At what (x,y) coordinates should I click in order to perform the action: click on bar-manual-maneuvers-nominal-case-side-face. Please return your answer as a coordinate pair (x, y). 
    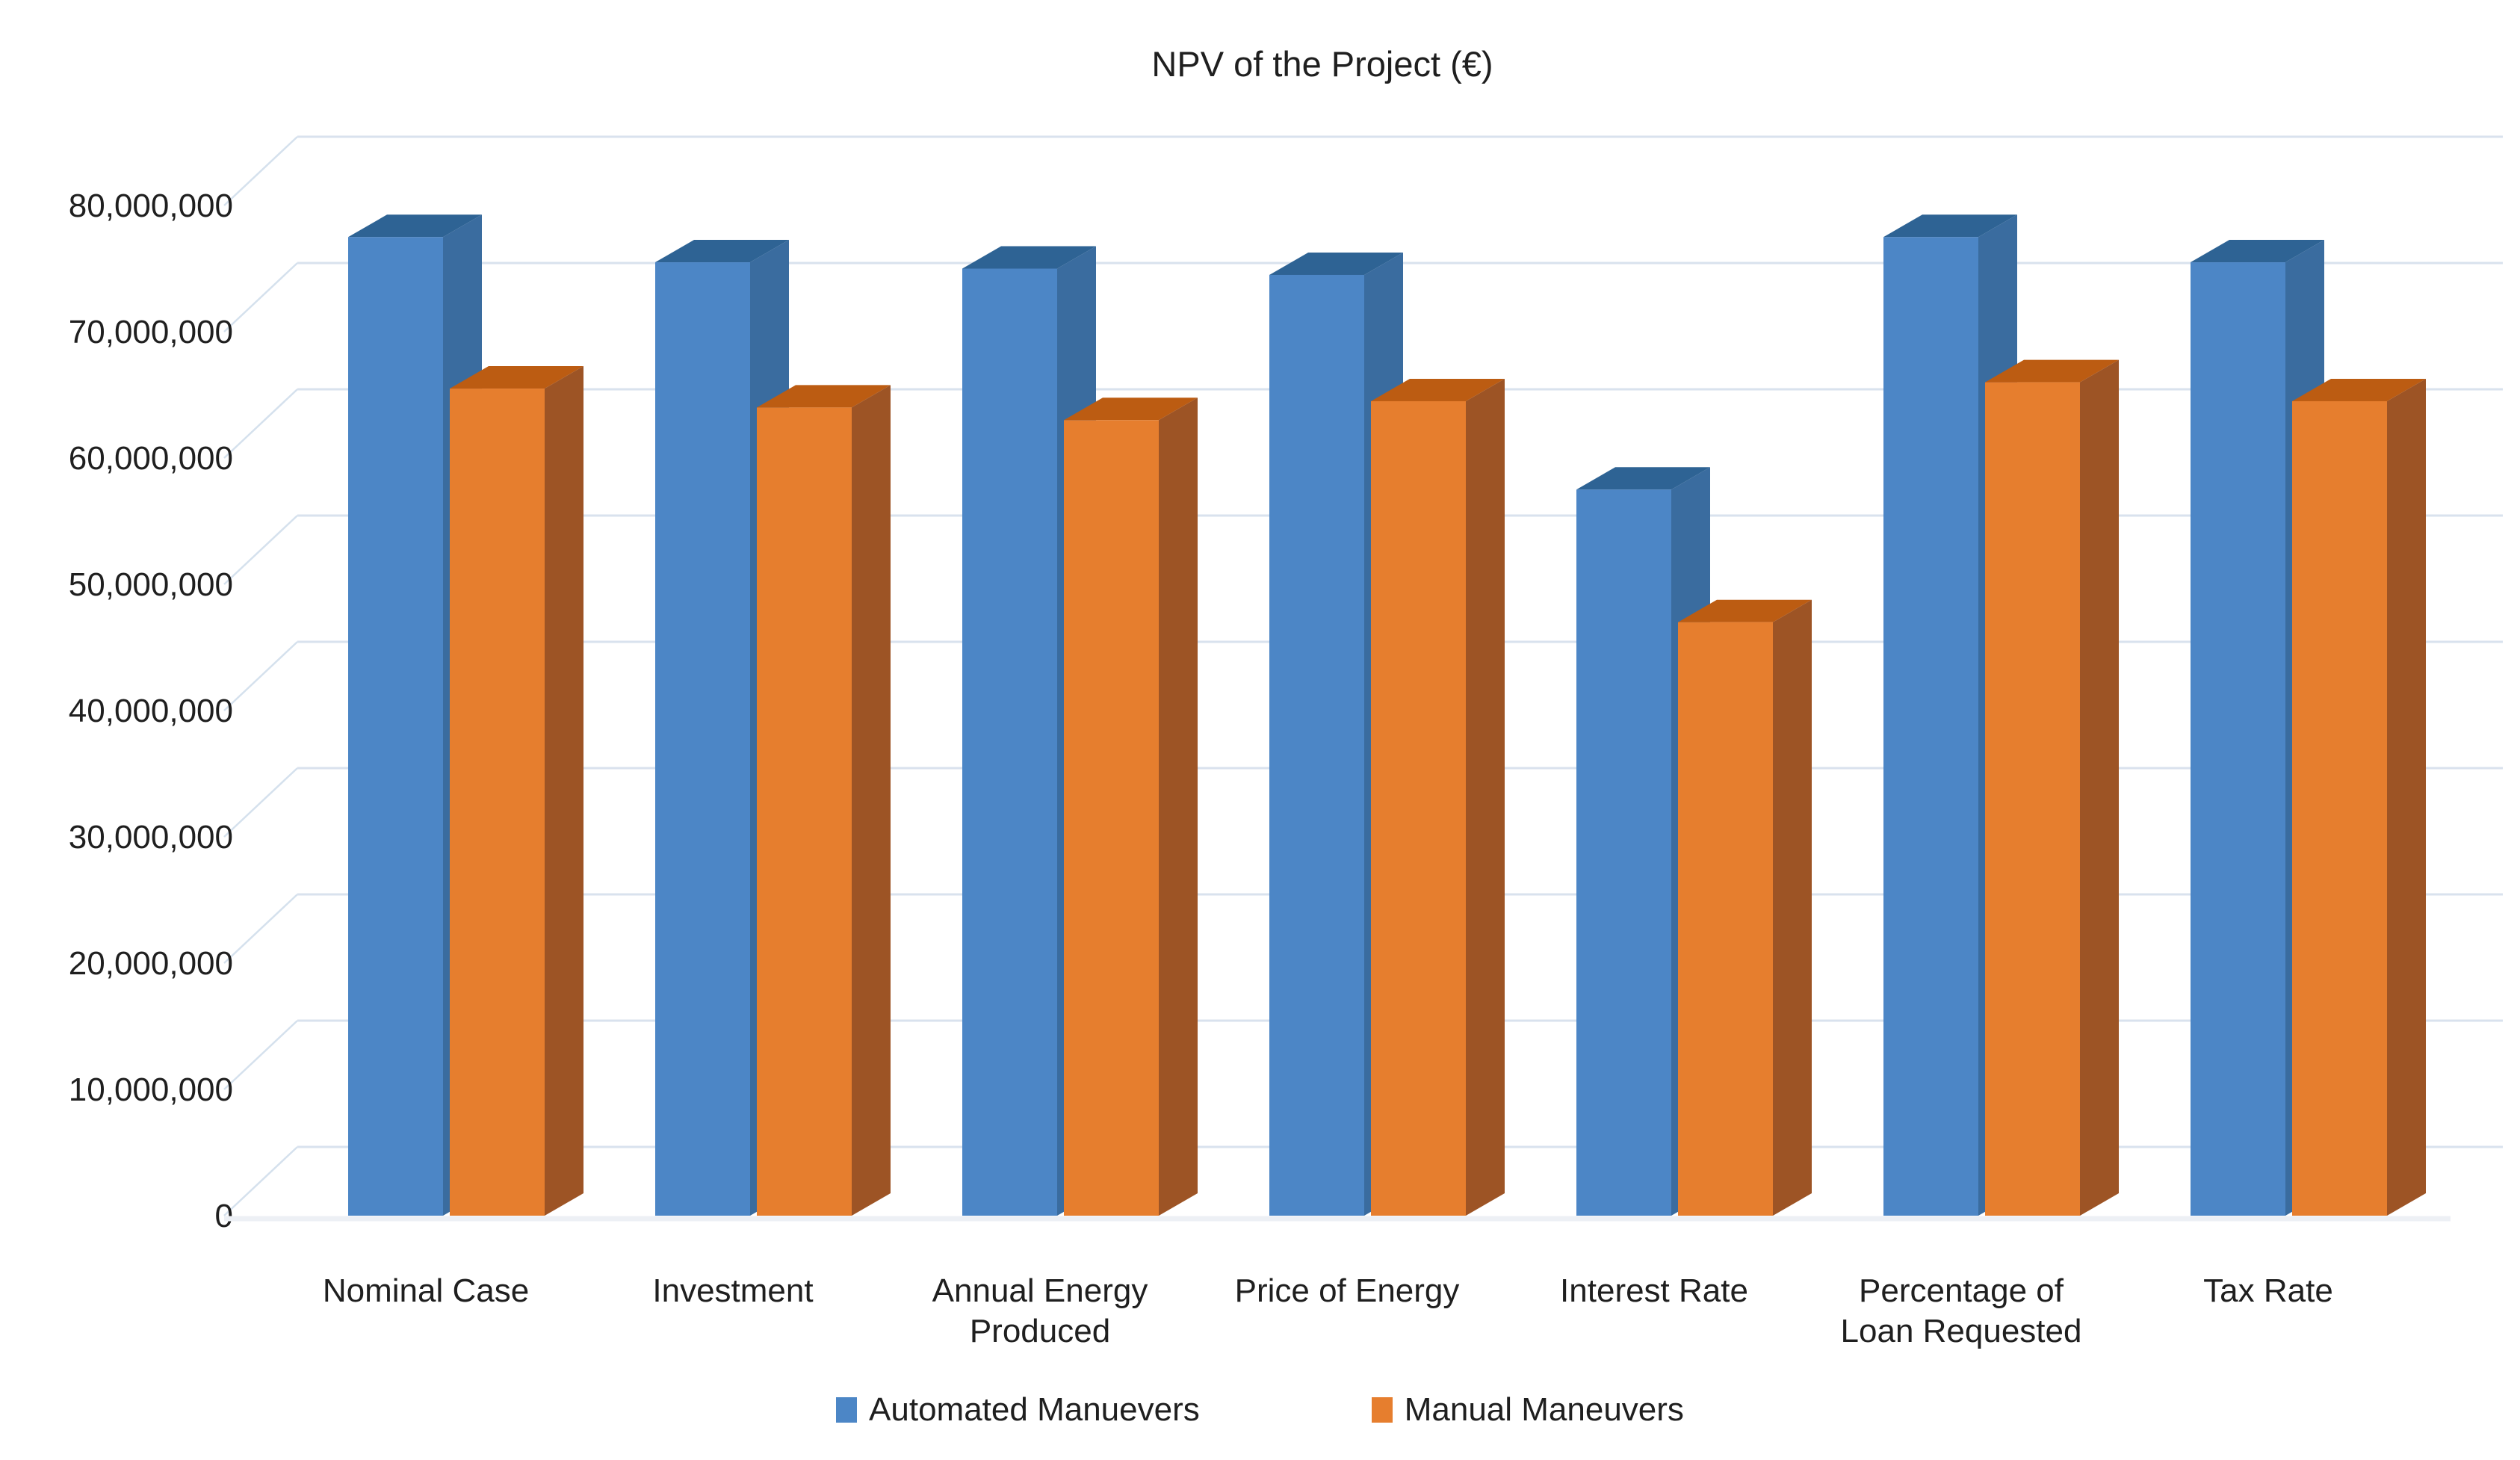
    Looking at the image, I should click on (564, 791).